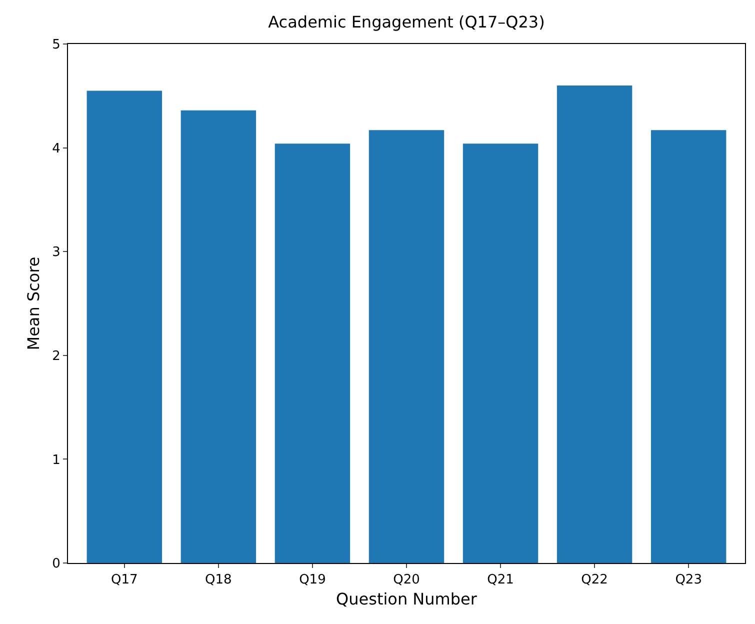  What do you see at coordinates (500, 580) in the screenshot?
I see `x-tick-label: Q21` at bounding box center [500, 580].